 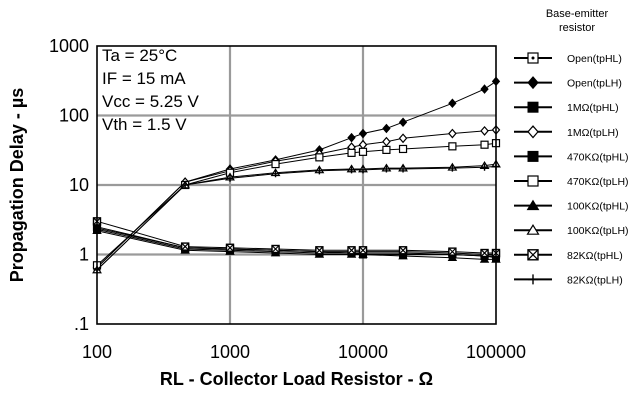 I want to click on y-tick-labels: .1 1 10 100 1000, so click(x=69, y=185).